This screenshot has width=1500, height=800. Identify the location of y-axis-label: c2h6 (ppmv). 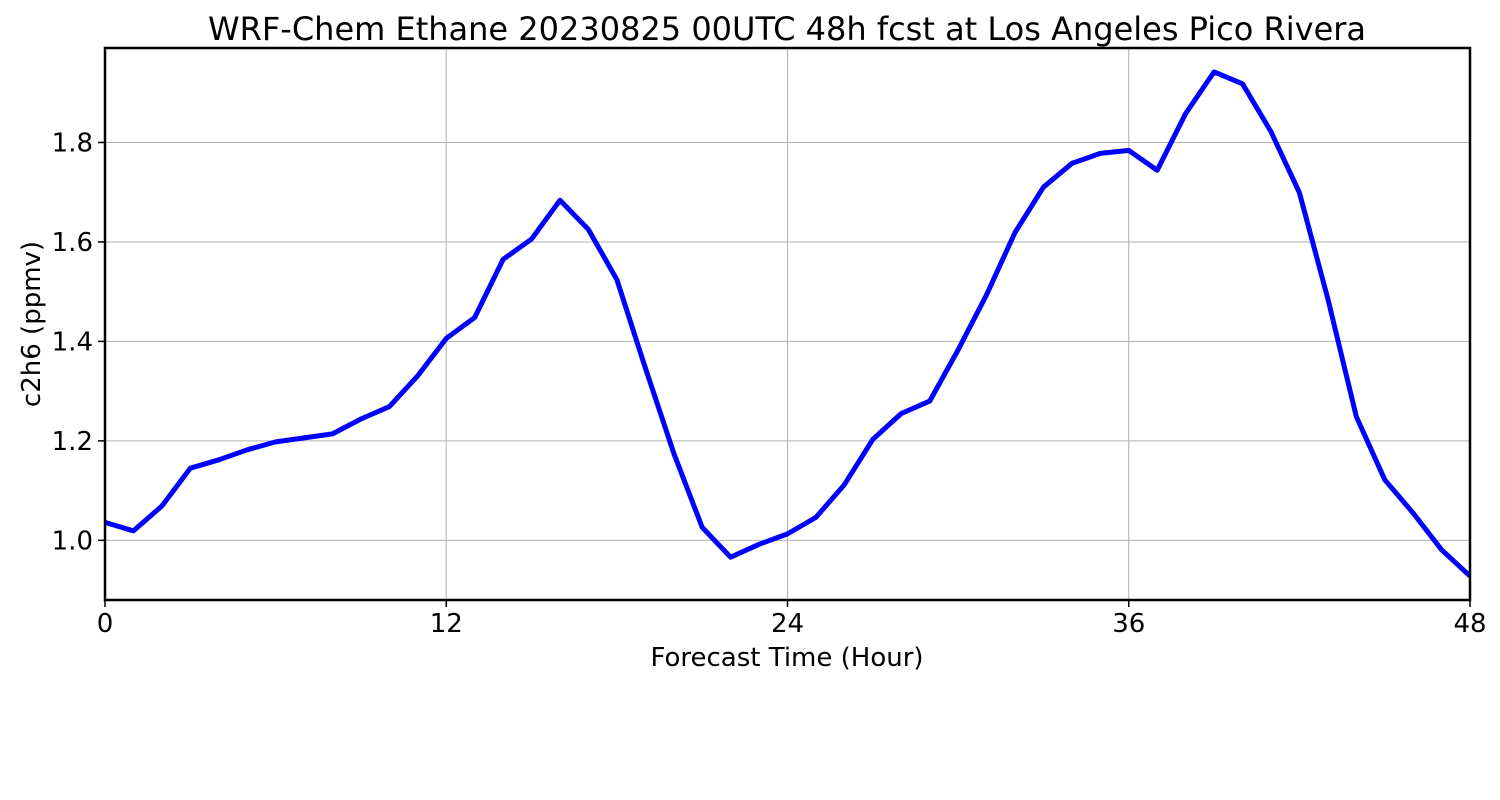
(32, 324).